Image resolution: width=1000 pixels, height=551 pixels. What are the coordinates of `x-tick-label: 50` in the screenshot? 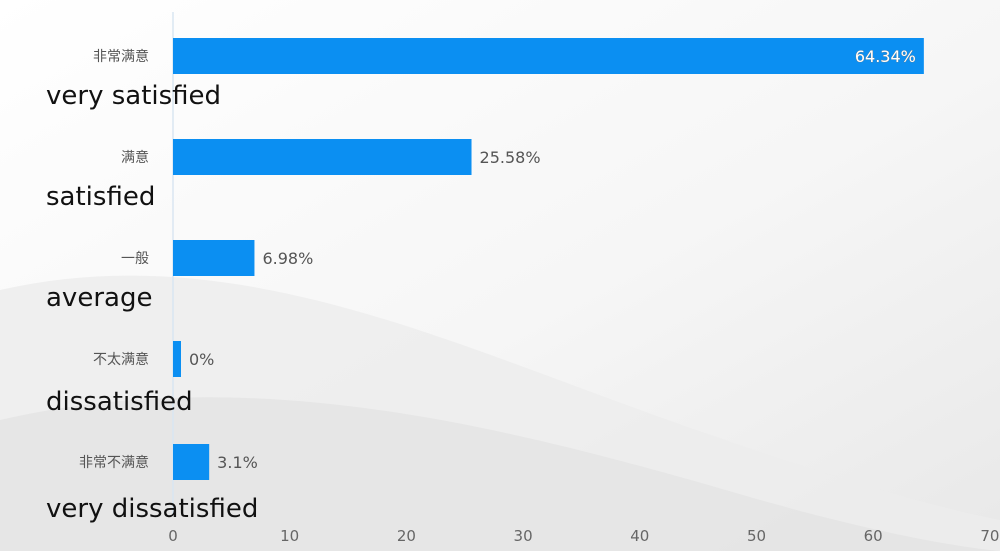 It's located at (756, 536).